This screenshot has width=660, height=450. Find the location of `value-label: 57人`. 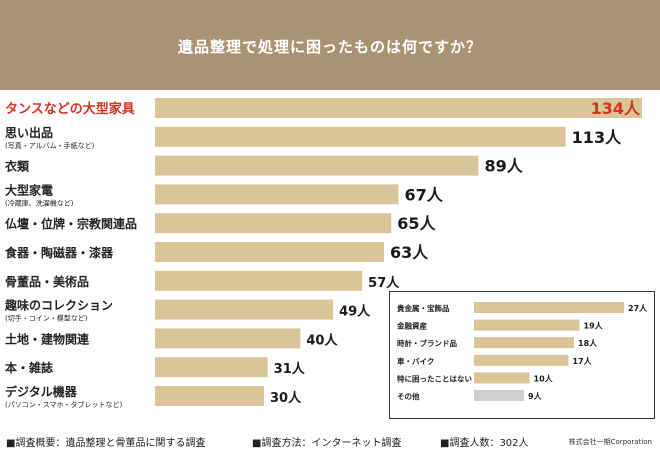

value-label: 57人 is located at coordinates (384, 283).